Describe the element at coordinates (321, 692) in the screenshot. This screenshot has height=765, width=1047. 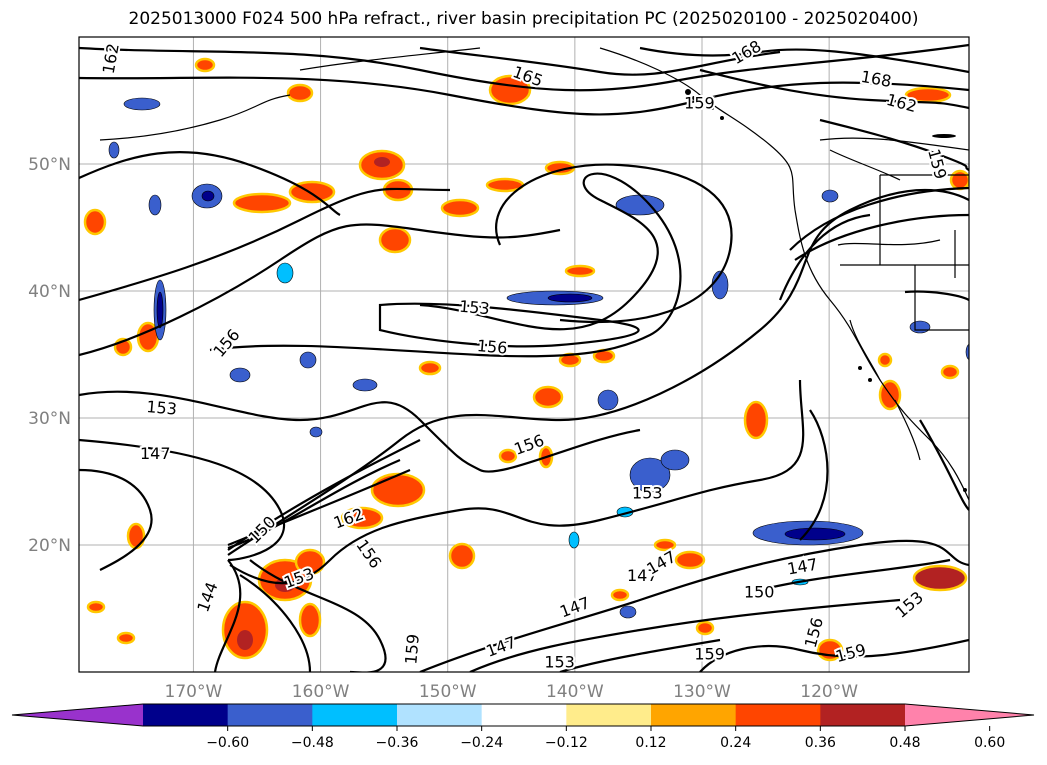
I see `longitude-label: 160°W` at that location.